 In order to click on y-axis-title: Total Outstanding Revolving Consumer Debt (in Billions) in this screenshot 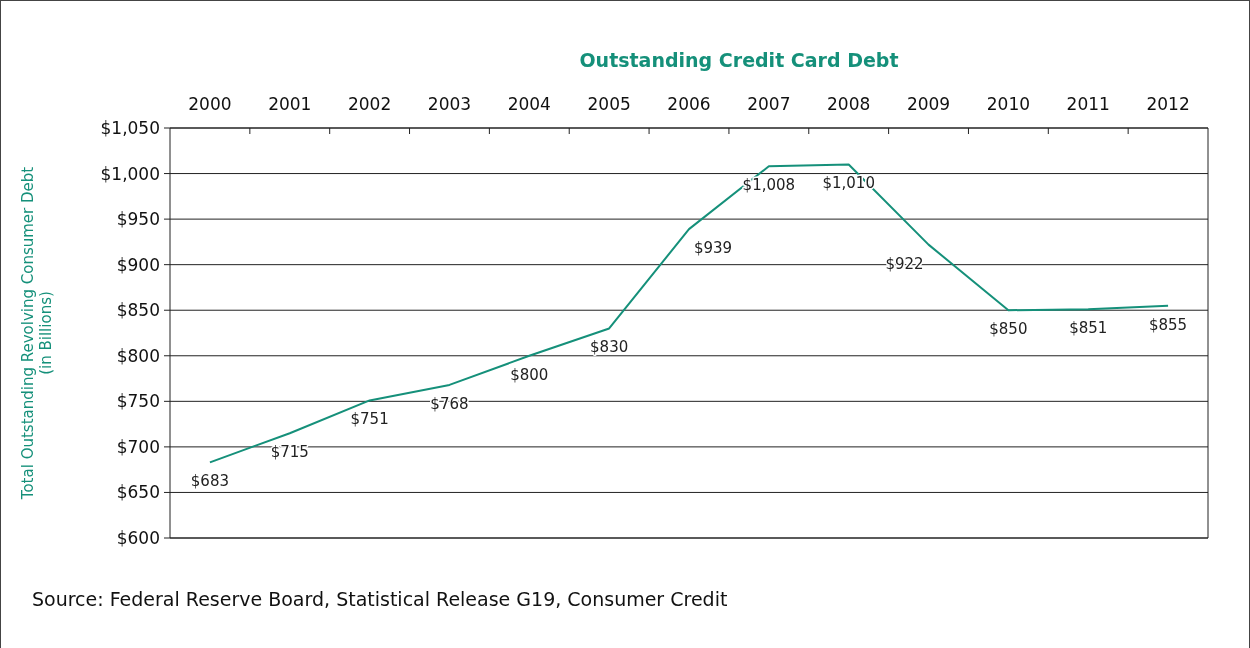, I will do `click(37, 333)`.